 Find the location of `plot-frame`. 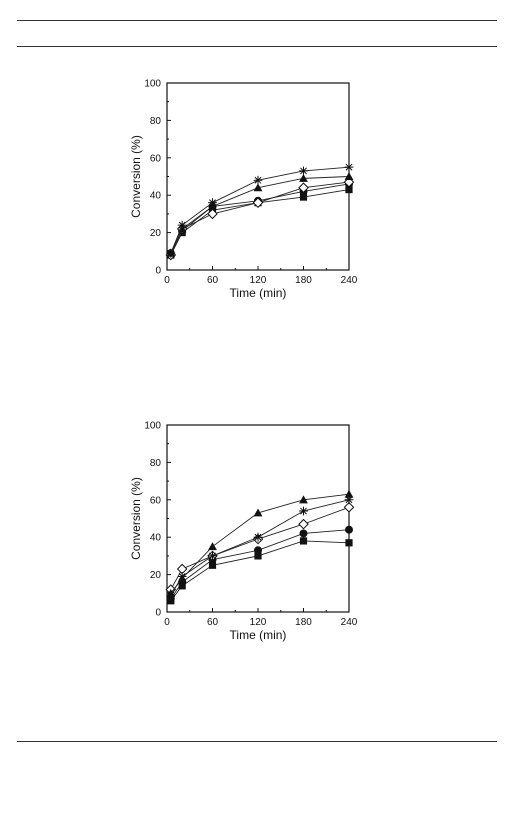

plot-frame is located at coordinates (258, 518).